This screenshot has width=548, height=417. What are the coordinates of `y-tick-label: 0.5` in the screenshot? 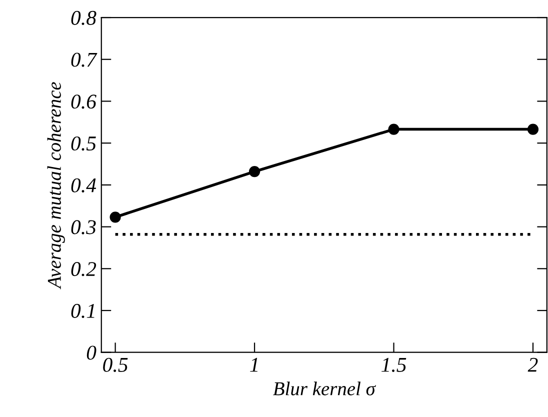 It's located at (83, 143).